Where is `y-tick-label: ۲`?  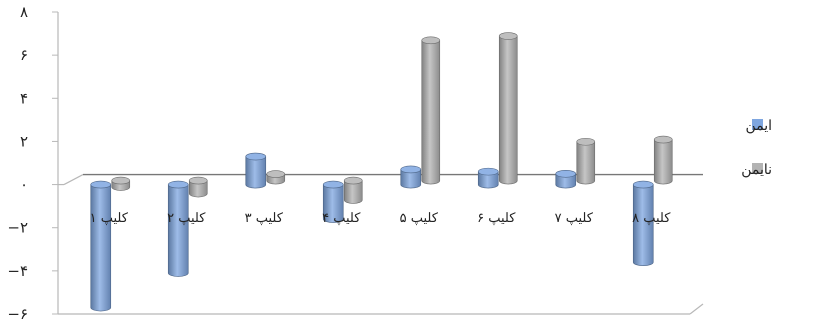 y-tick-label: ۲ is located at coordinates (24, 141).